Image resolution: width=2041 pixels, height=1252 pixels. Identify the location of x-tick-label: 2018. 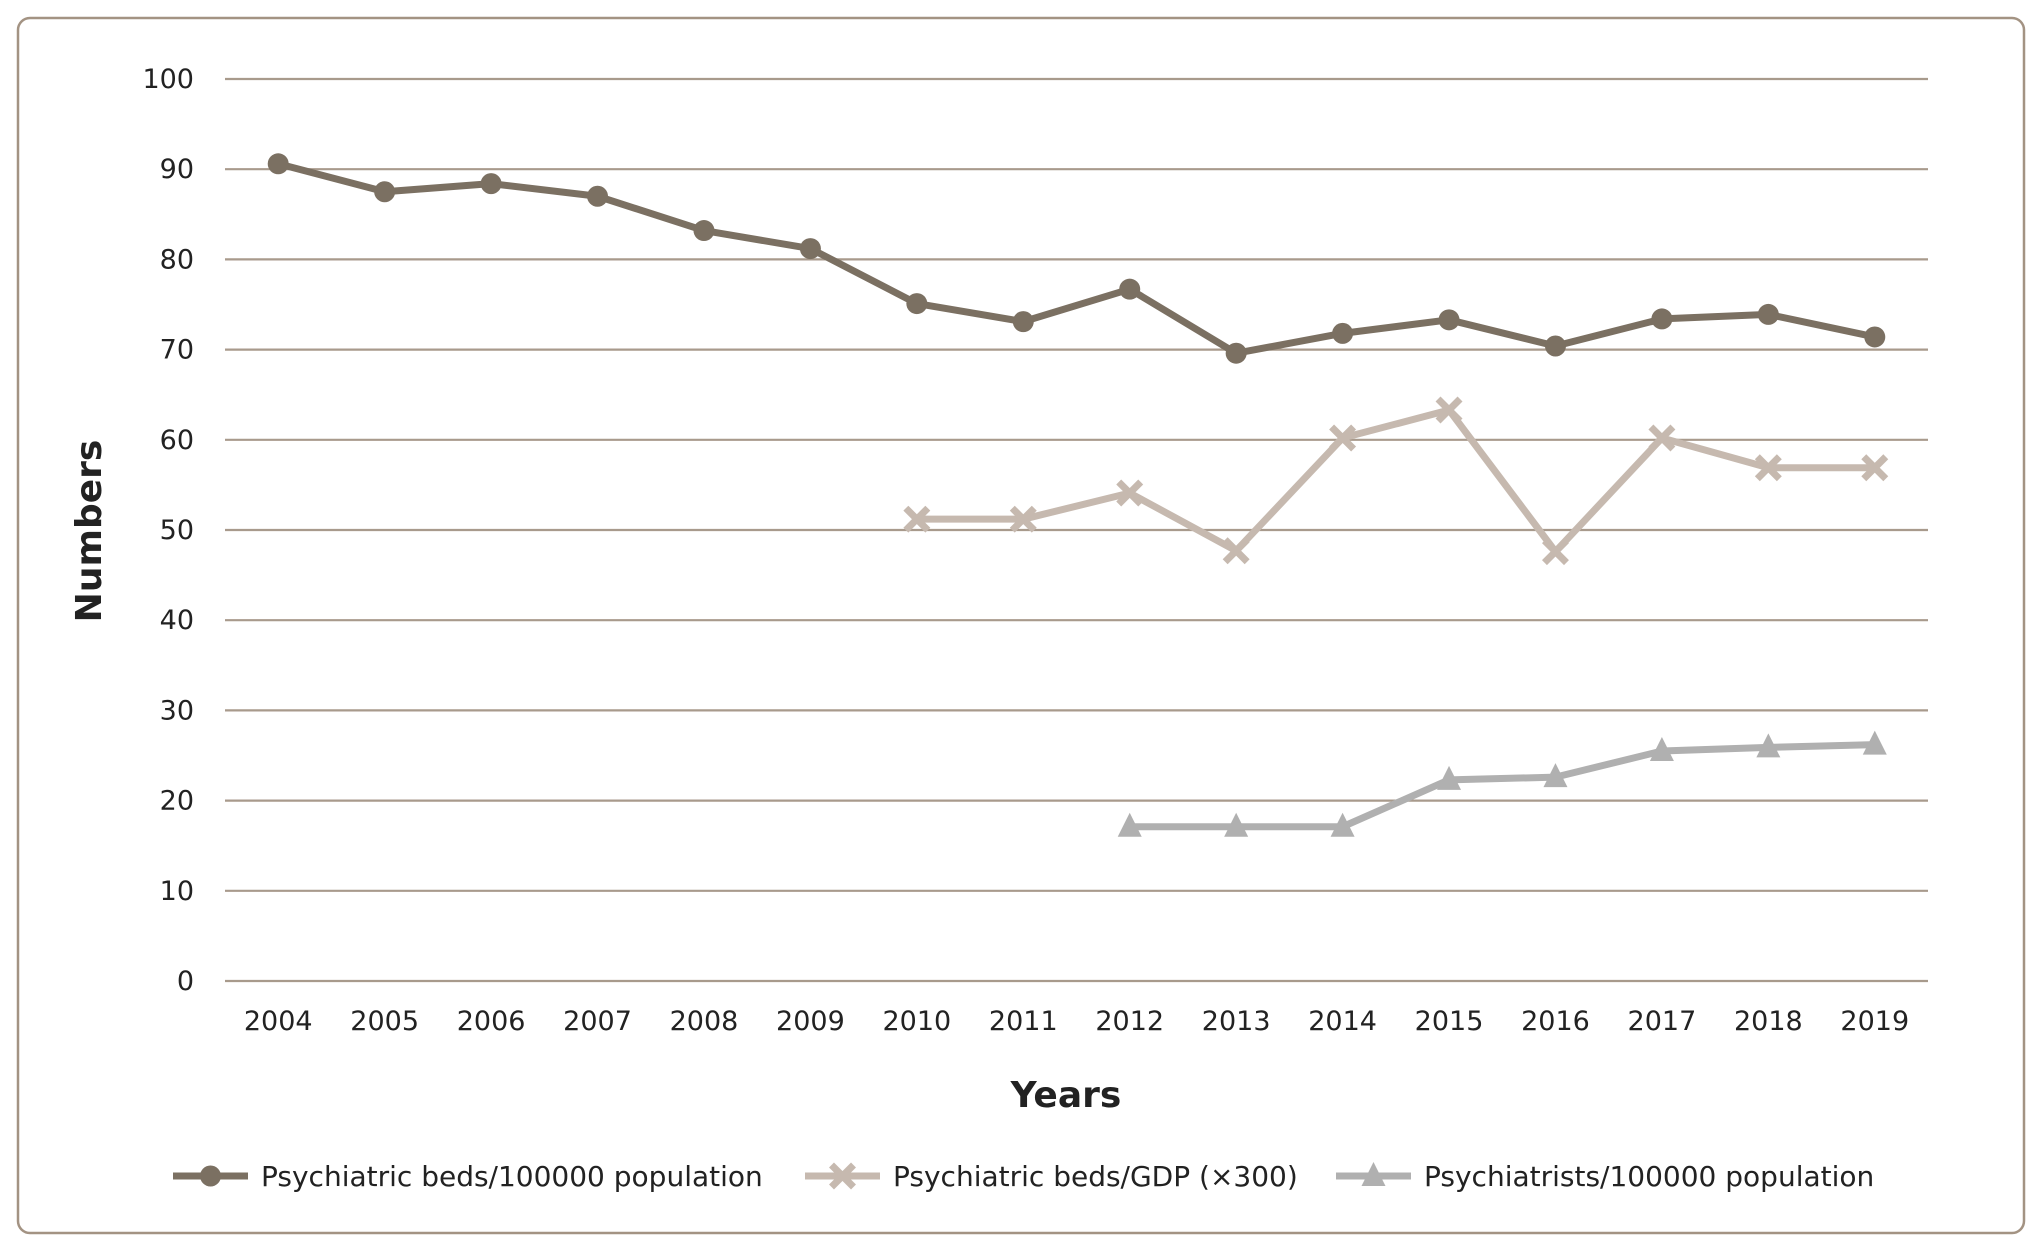
(1768, 1021).